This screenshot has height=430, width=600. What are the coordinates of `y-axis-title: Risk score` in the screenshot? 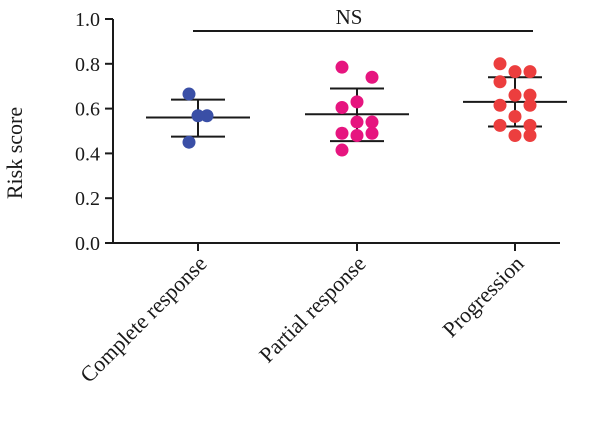 It's located at (14, 153).